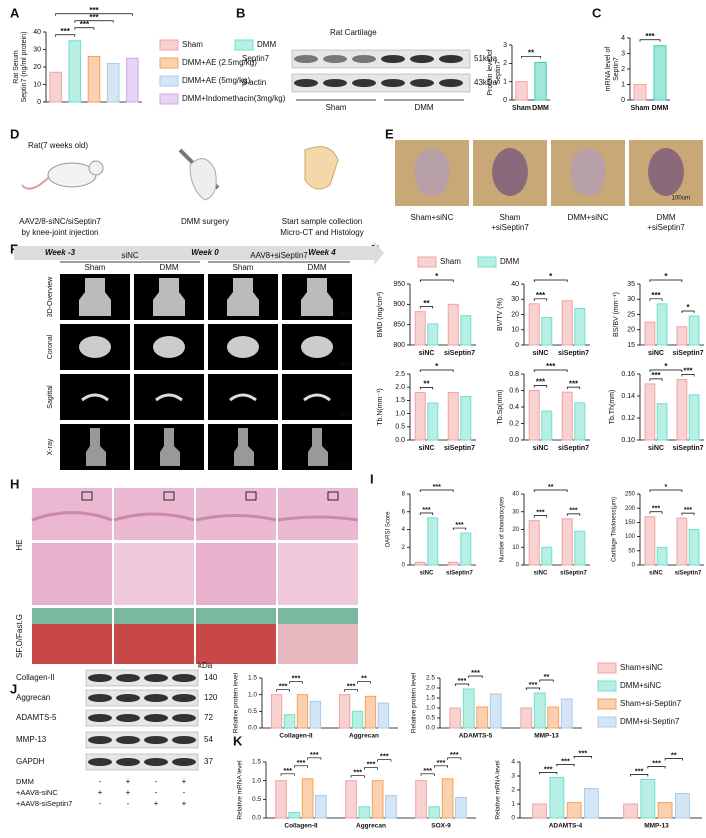 Image resolution: width=706 pixels, height=838 pixels. I want to click on legend-label: Sham+siNC, so click(641, 667).